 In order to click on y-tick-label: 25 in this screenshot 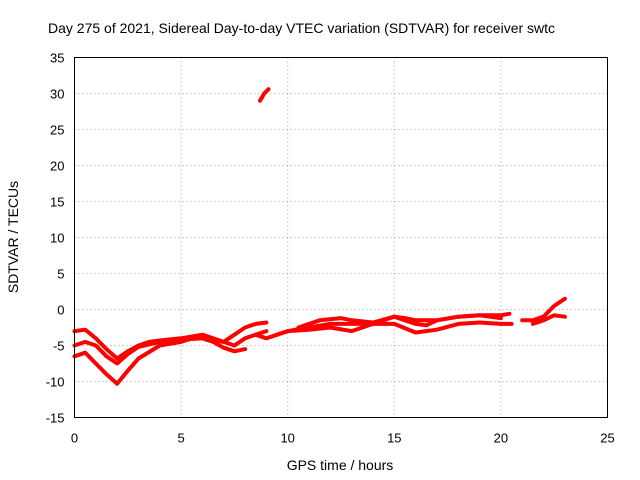, I will do `click(57, 130)`.